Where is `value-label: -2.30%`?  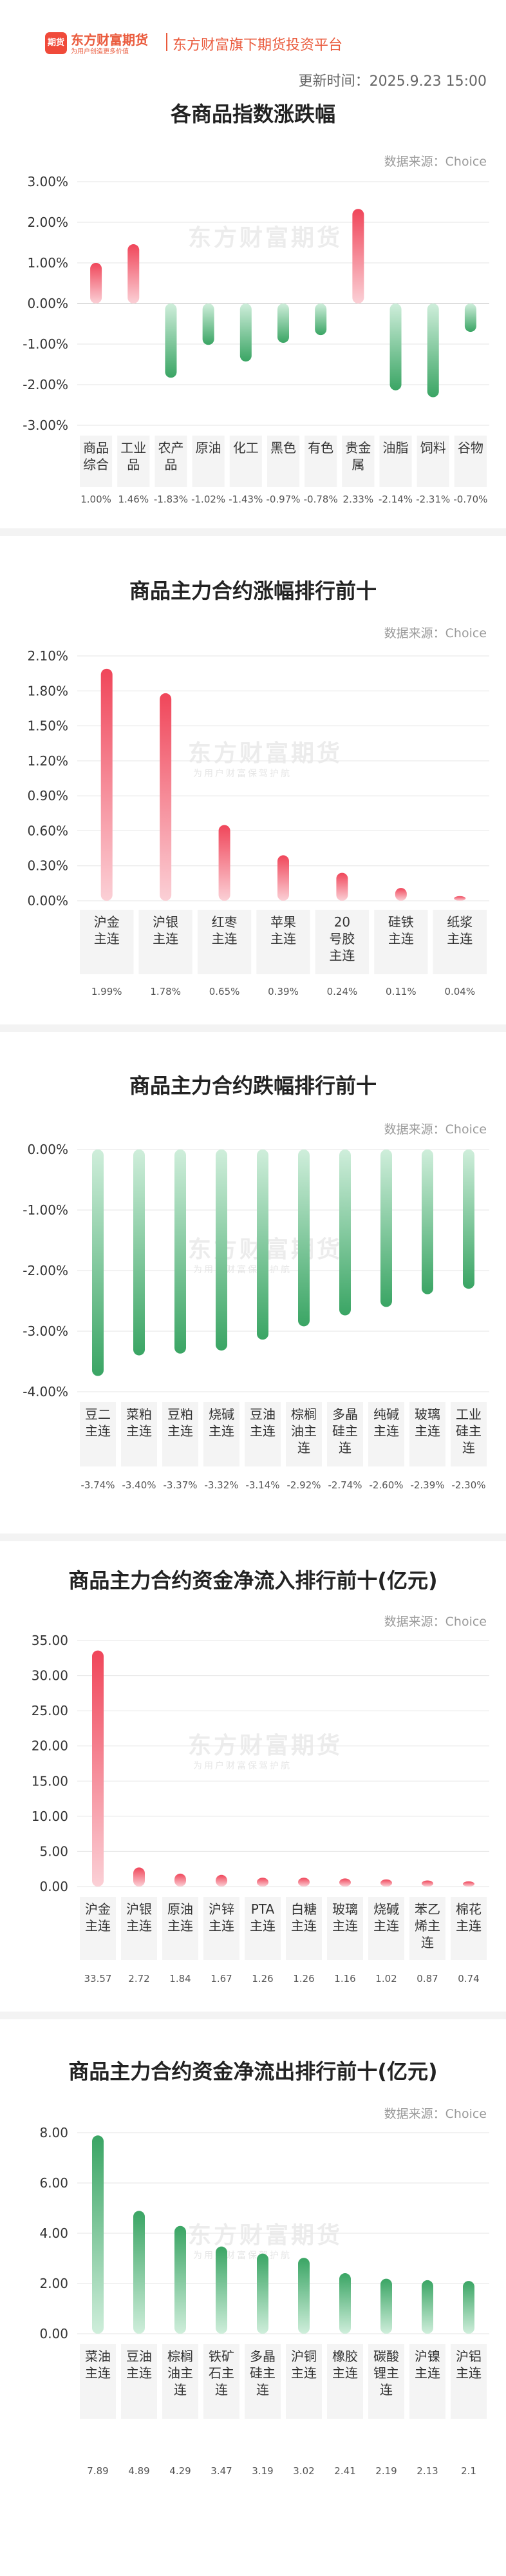 value-label: -2.30% is located at coordinates (468, 1485).